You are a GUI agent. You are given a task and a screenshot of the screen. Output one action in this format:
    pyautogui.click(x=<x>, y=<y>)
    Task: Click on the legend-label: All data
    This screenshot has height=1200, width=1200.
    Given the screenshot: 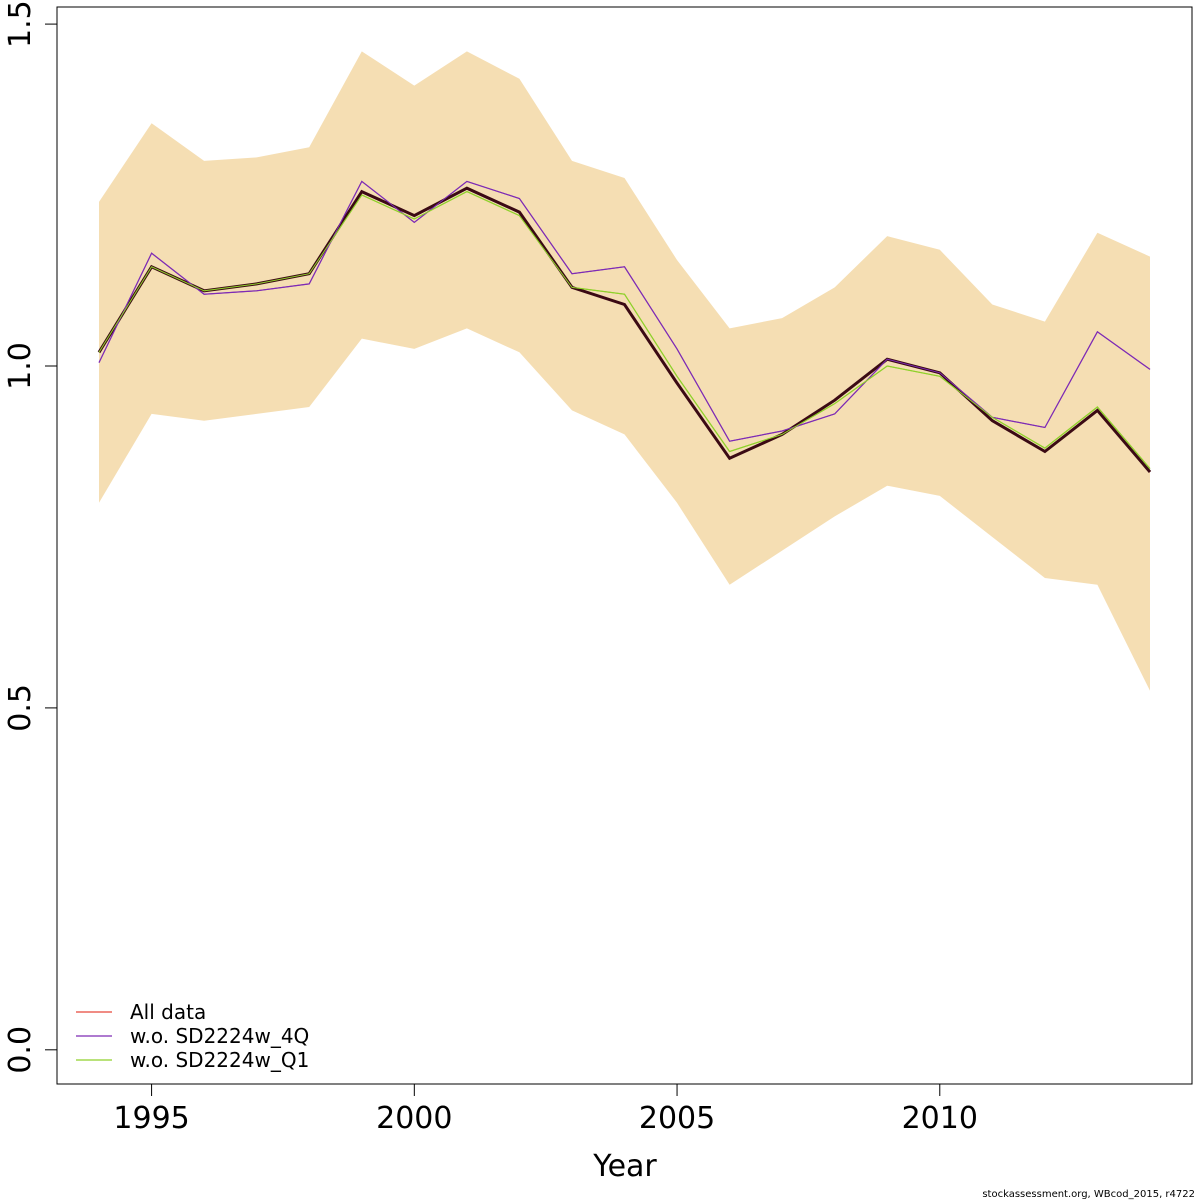 What is the action you would take?
    pyautogui.click(x=168, y=1012)
    